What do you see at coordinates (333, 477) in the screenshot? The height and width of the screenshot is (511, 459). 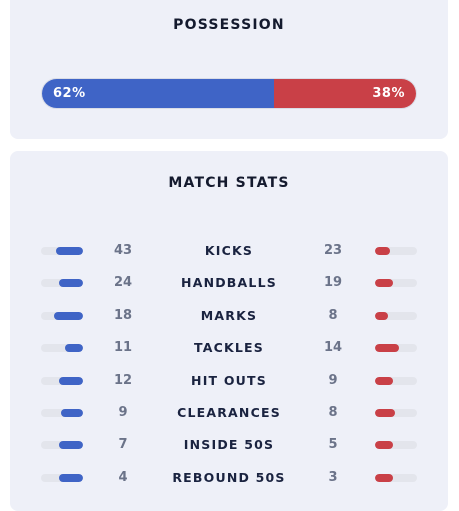 I see `away-stat-value: 3` at bounding box center [333, 477].